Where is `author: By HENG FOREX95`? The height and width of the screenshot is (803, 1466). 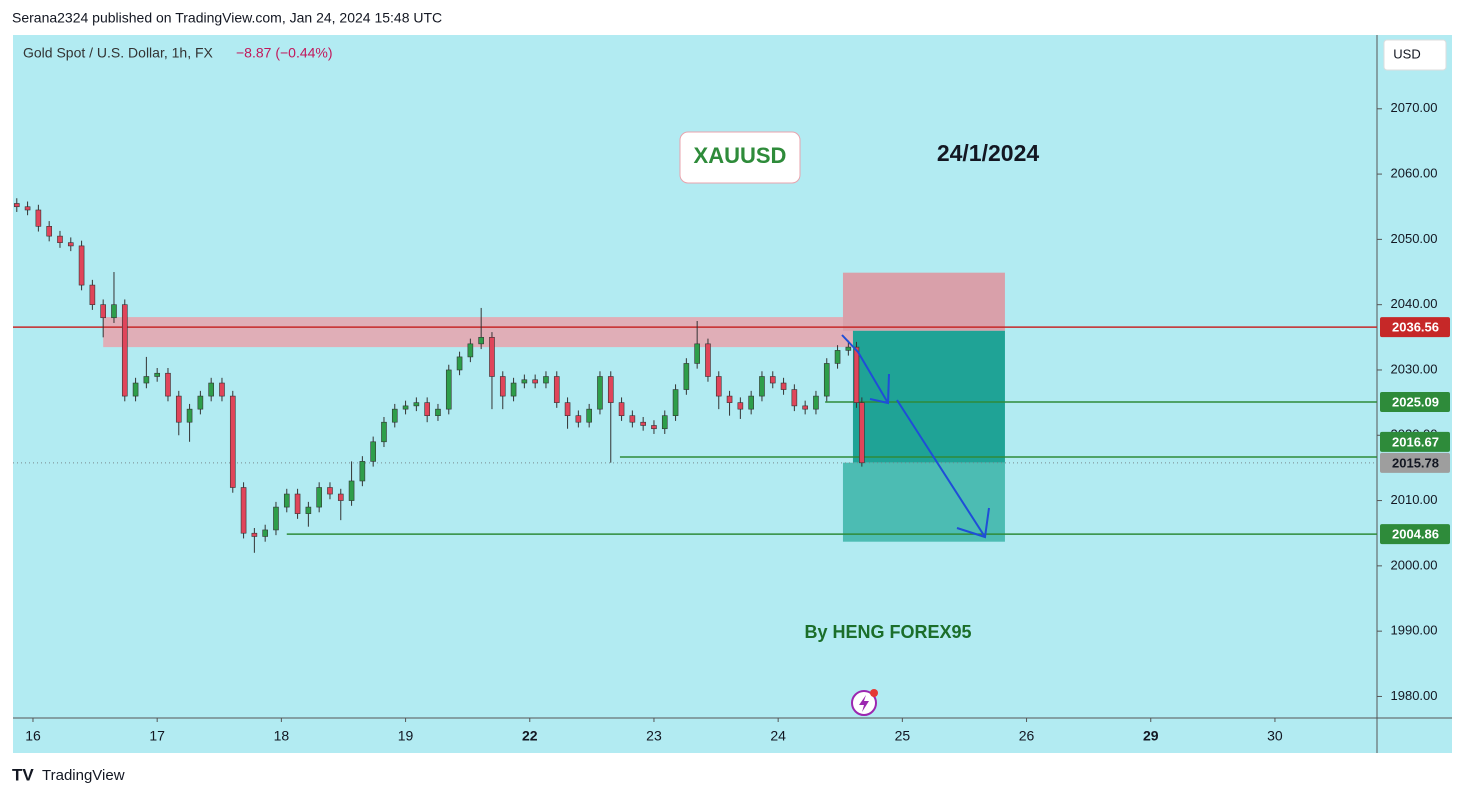
author: By HENG FOREX95 is located at coordinates (887, 632).